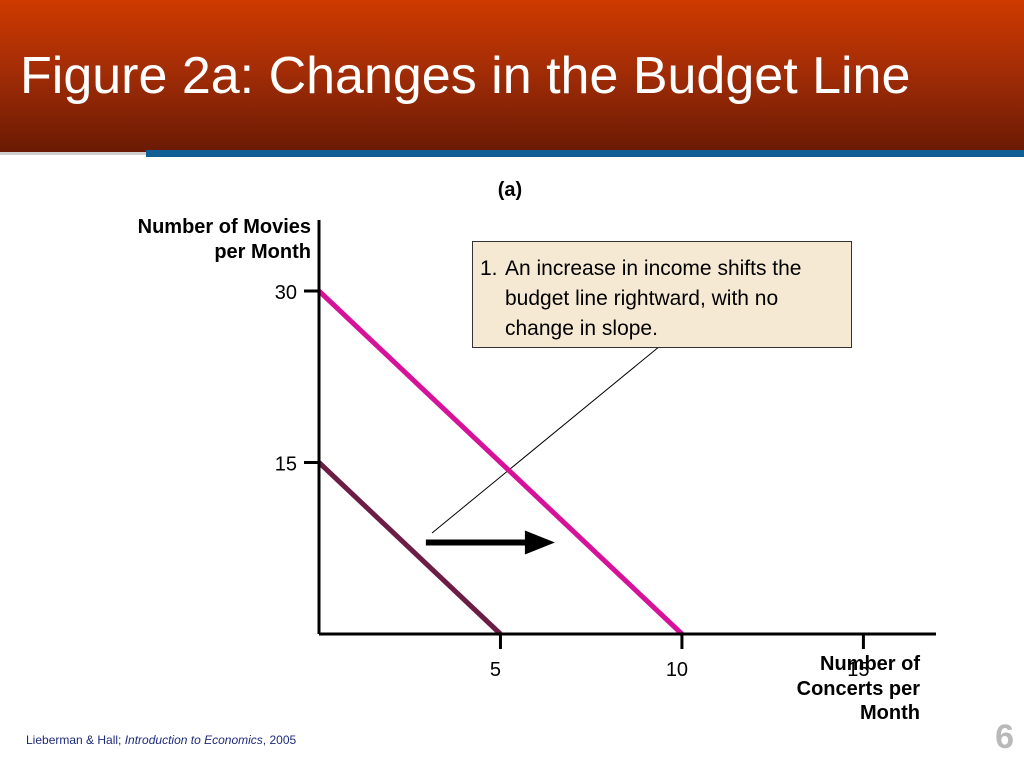 This screenshot has width=1024, height=768. I want to click on title-rule-left, so click(73, 153).